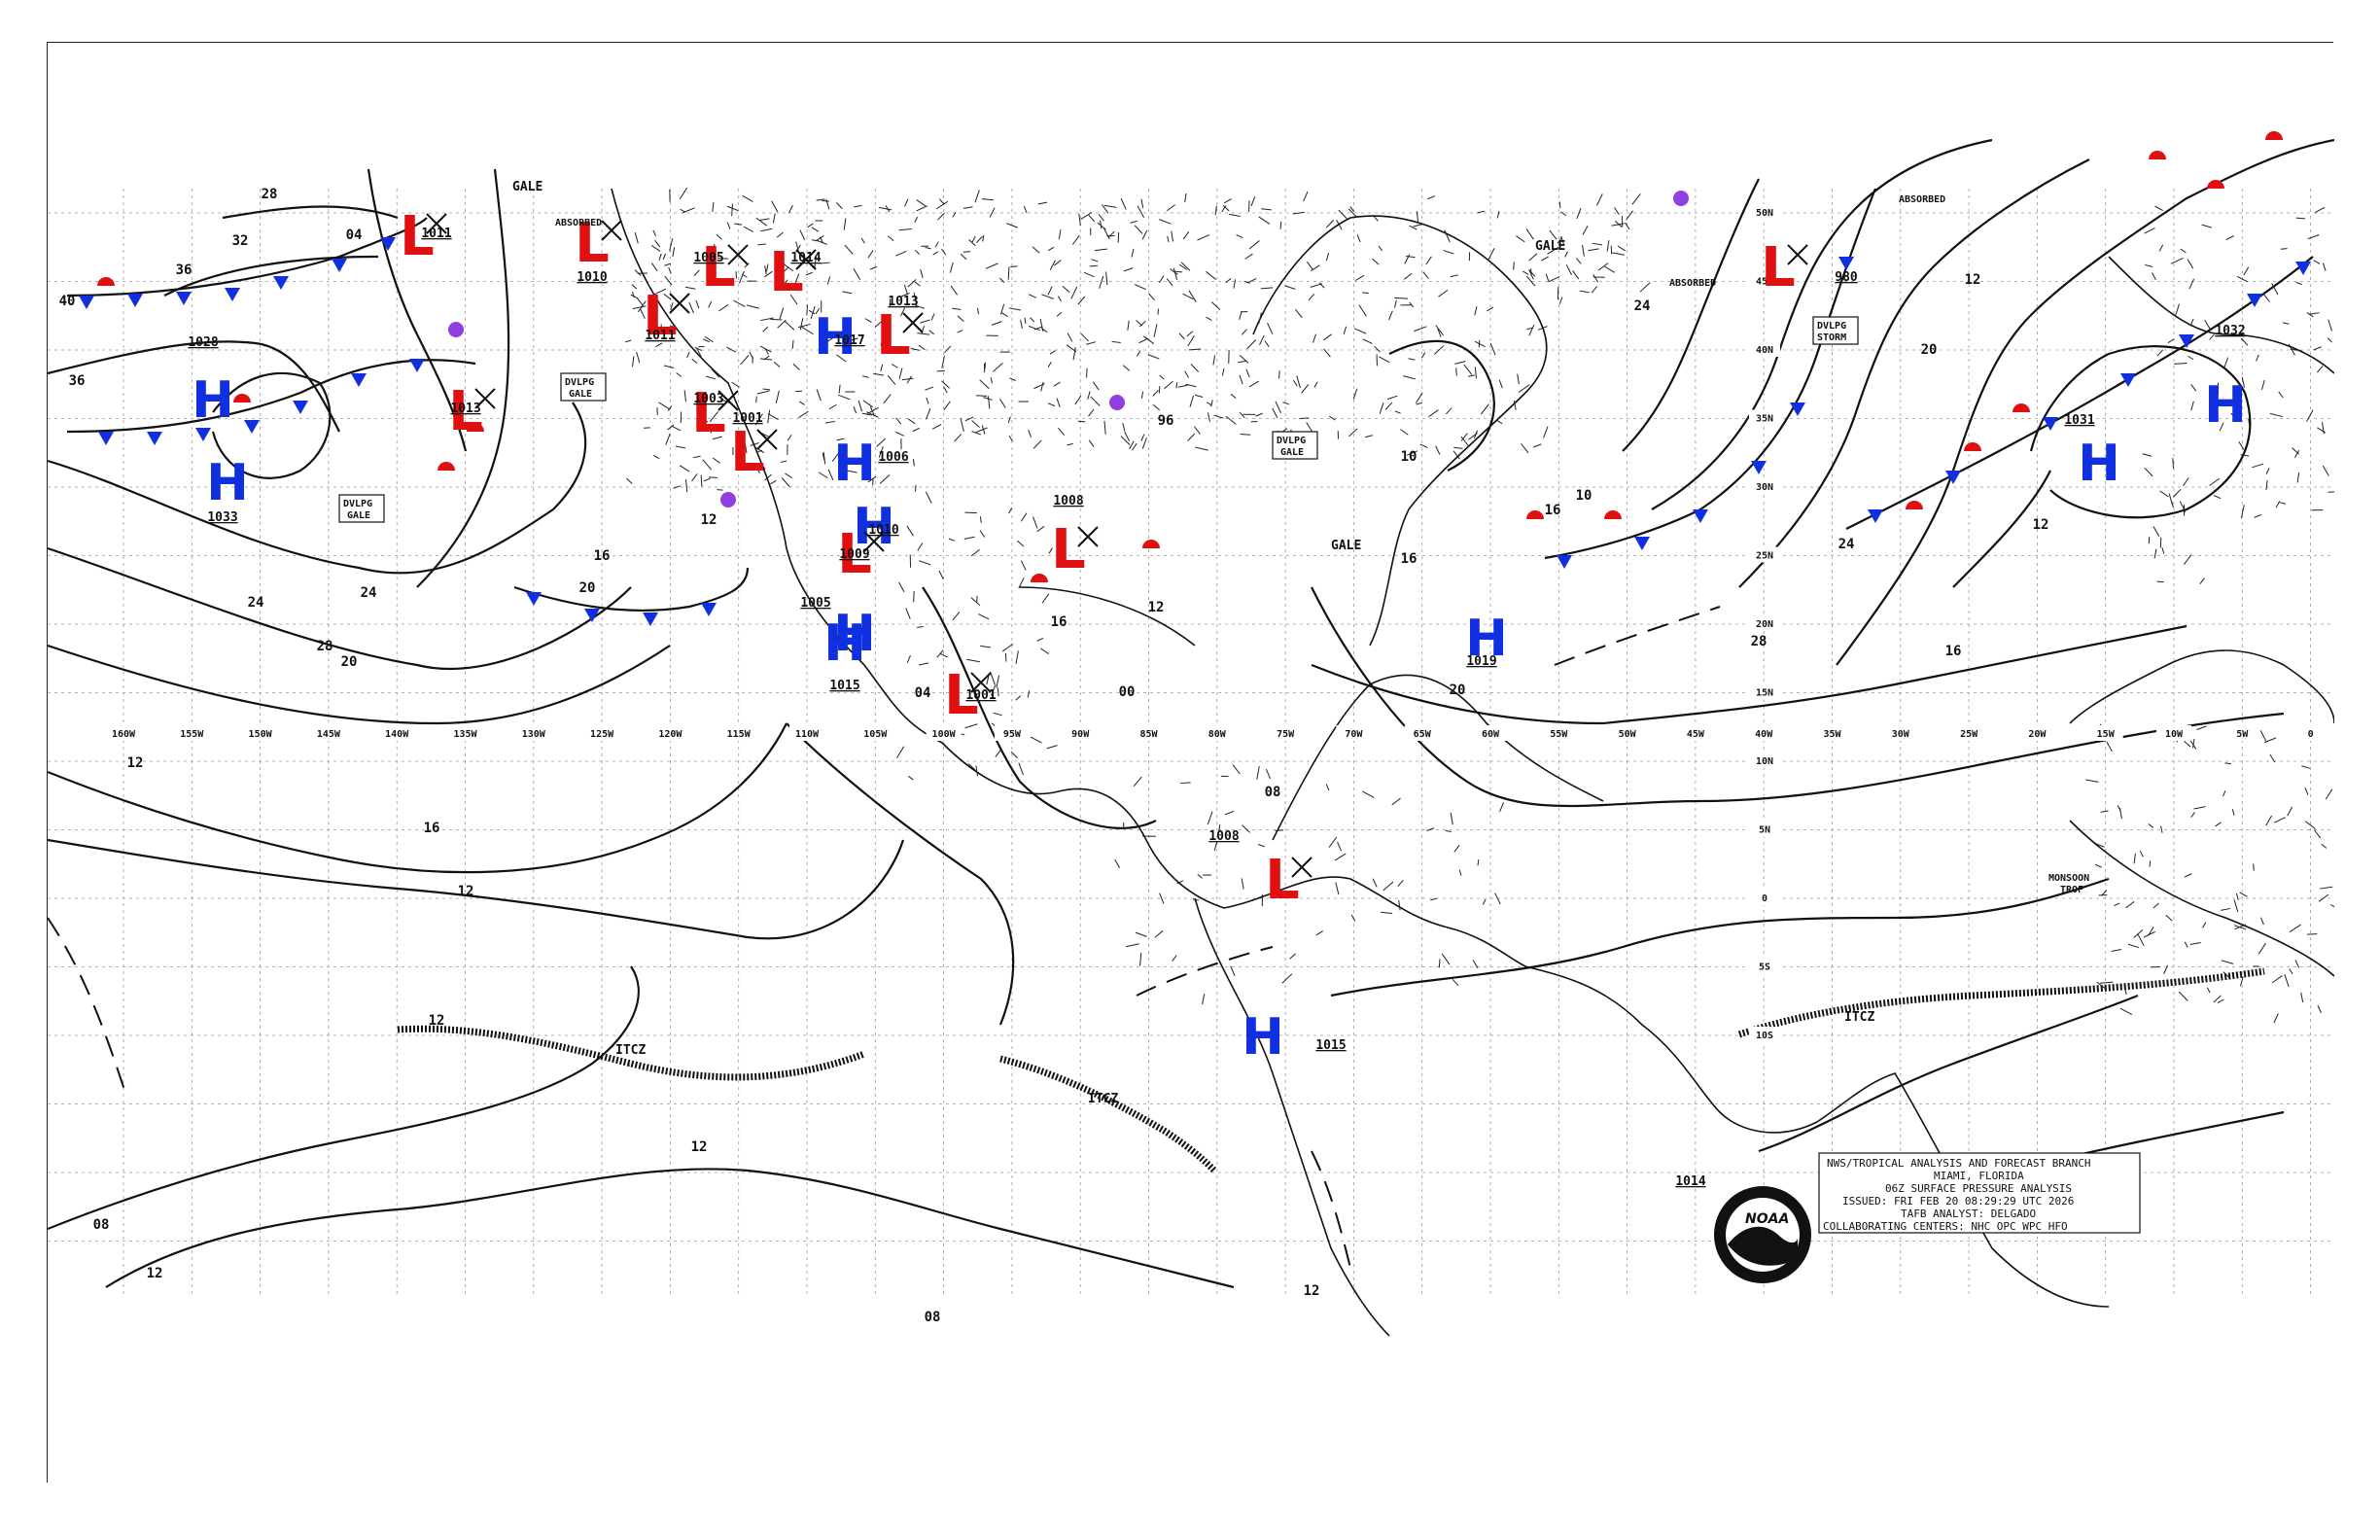 This screenshot has height=1540, width=2380. I want to click on gale-label: GALE, so click(1550, 246).